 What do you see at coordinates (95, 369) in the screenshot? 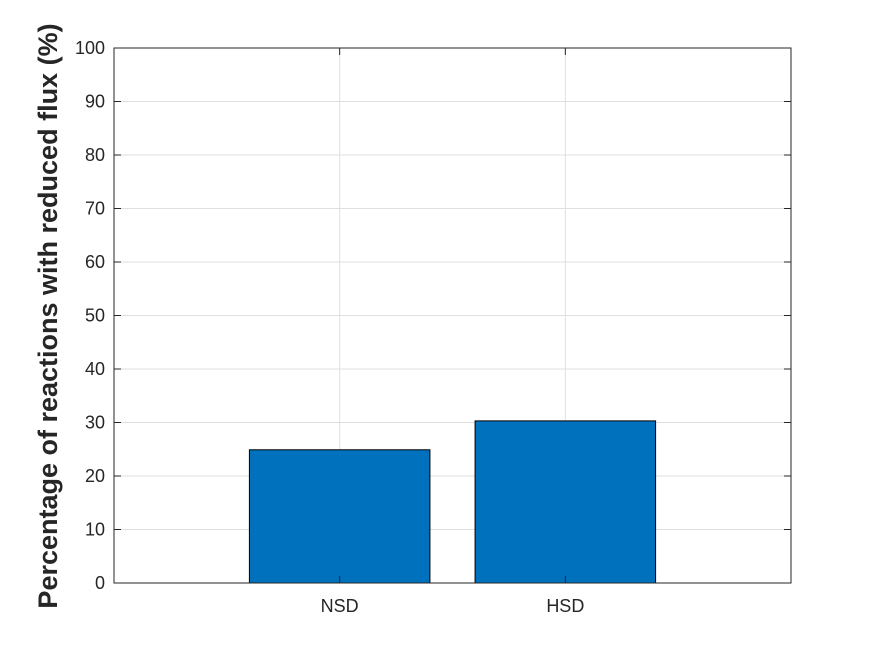
I see `y-tick-label: 40` at bounding box center [95, 369].